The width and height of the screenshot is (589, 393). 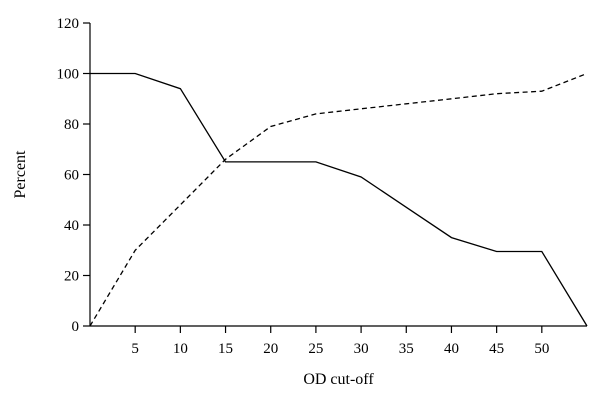 What do you see at coordinates (135, 349) in the screenshot?
I see `x-tick-label: 5` at bounding box center [135, 349].